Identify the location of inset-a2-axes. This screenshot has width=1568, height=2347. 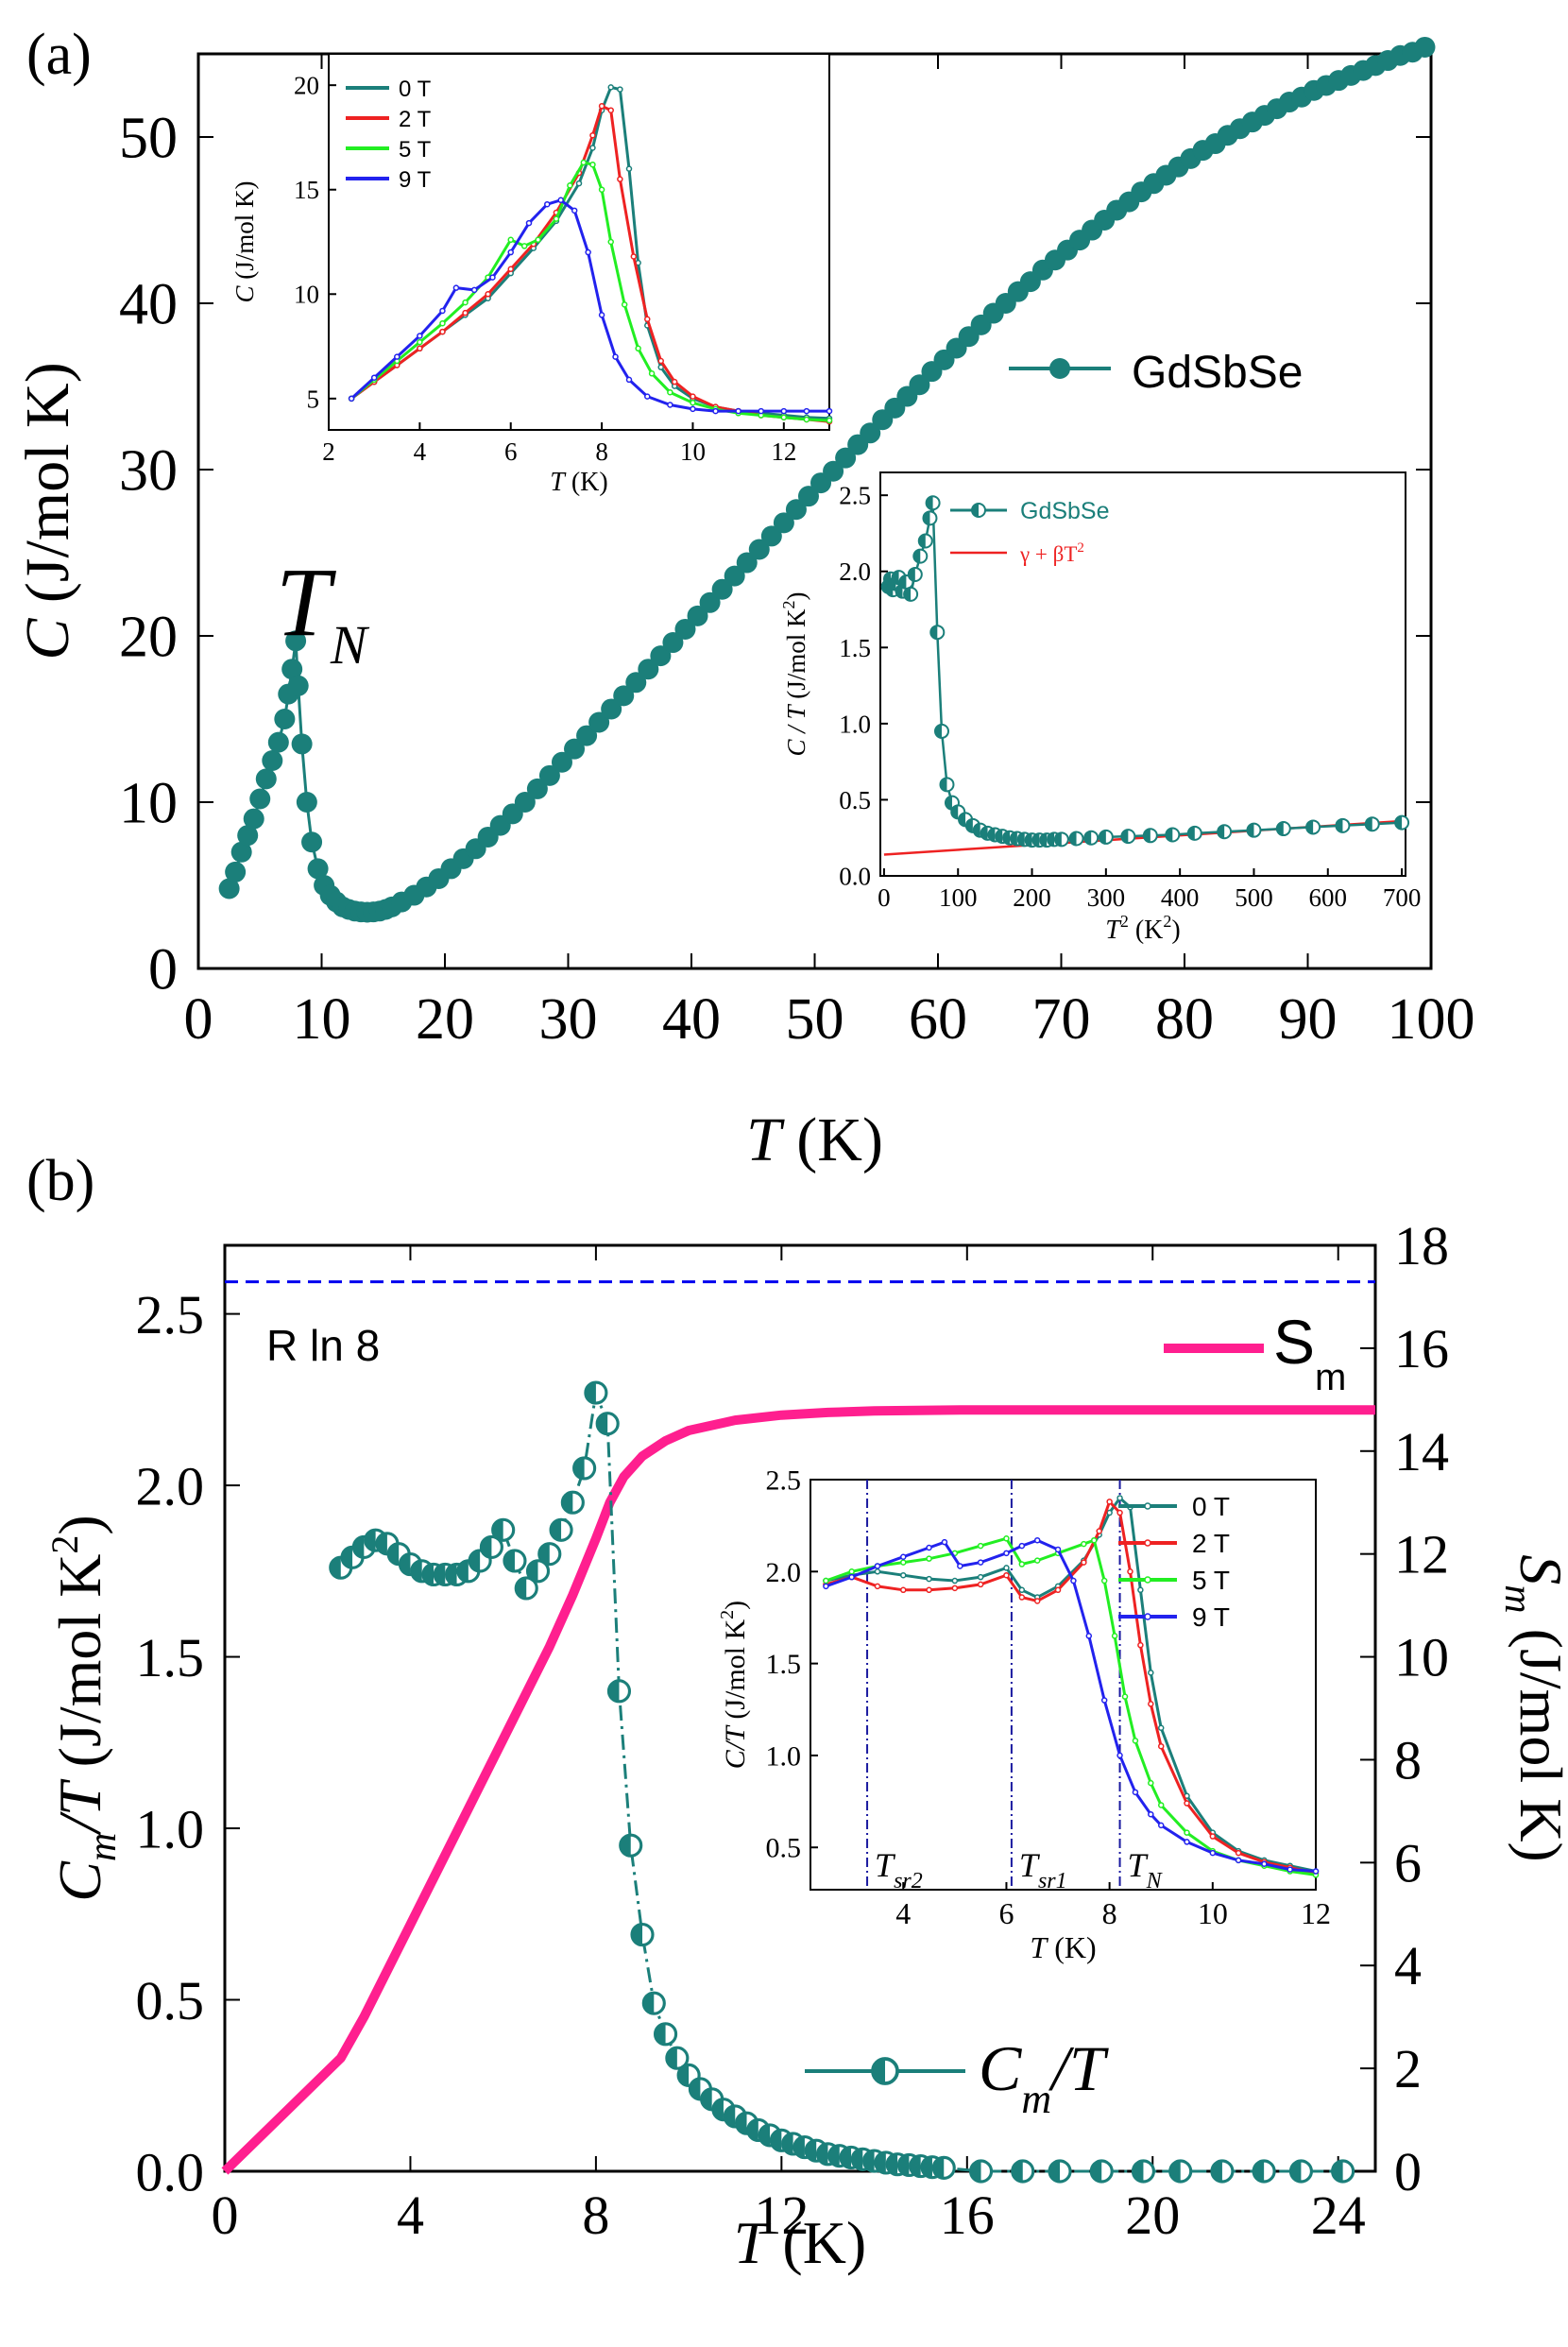
(1142, 674).